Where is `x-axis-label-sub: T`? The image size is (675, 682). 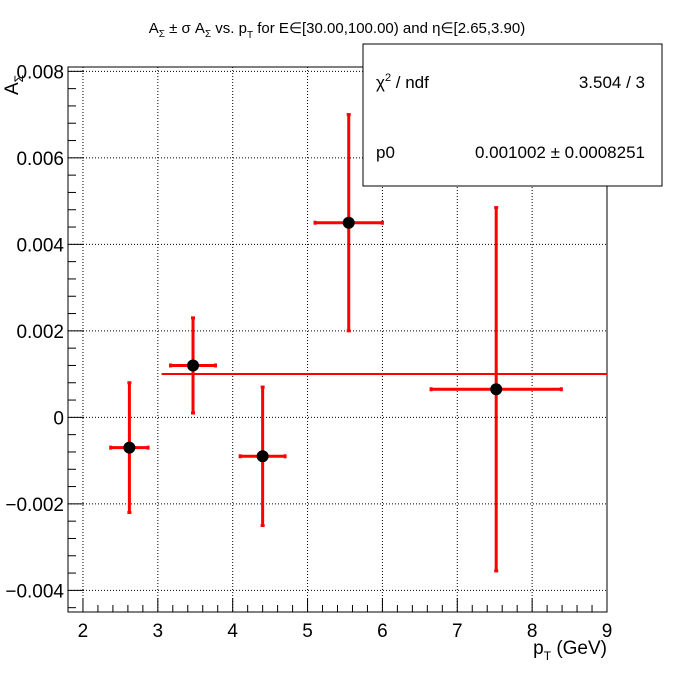 x-axis-label-sub: T is located at coordinates (548, 656).